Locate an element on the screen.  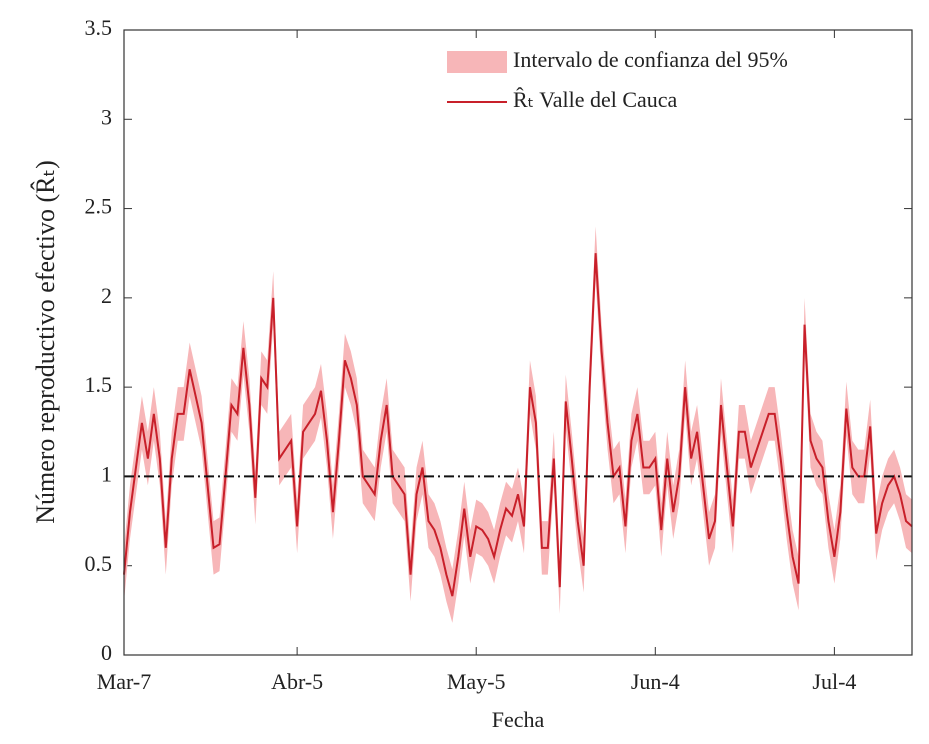
legend-swatch is located at coordinates (477, 62).